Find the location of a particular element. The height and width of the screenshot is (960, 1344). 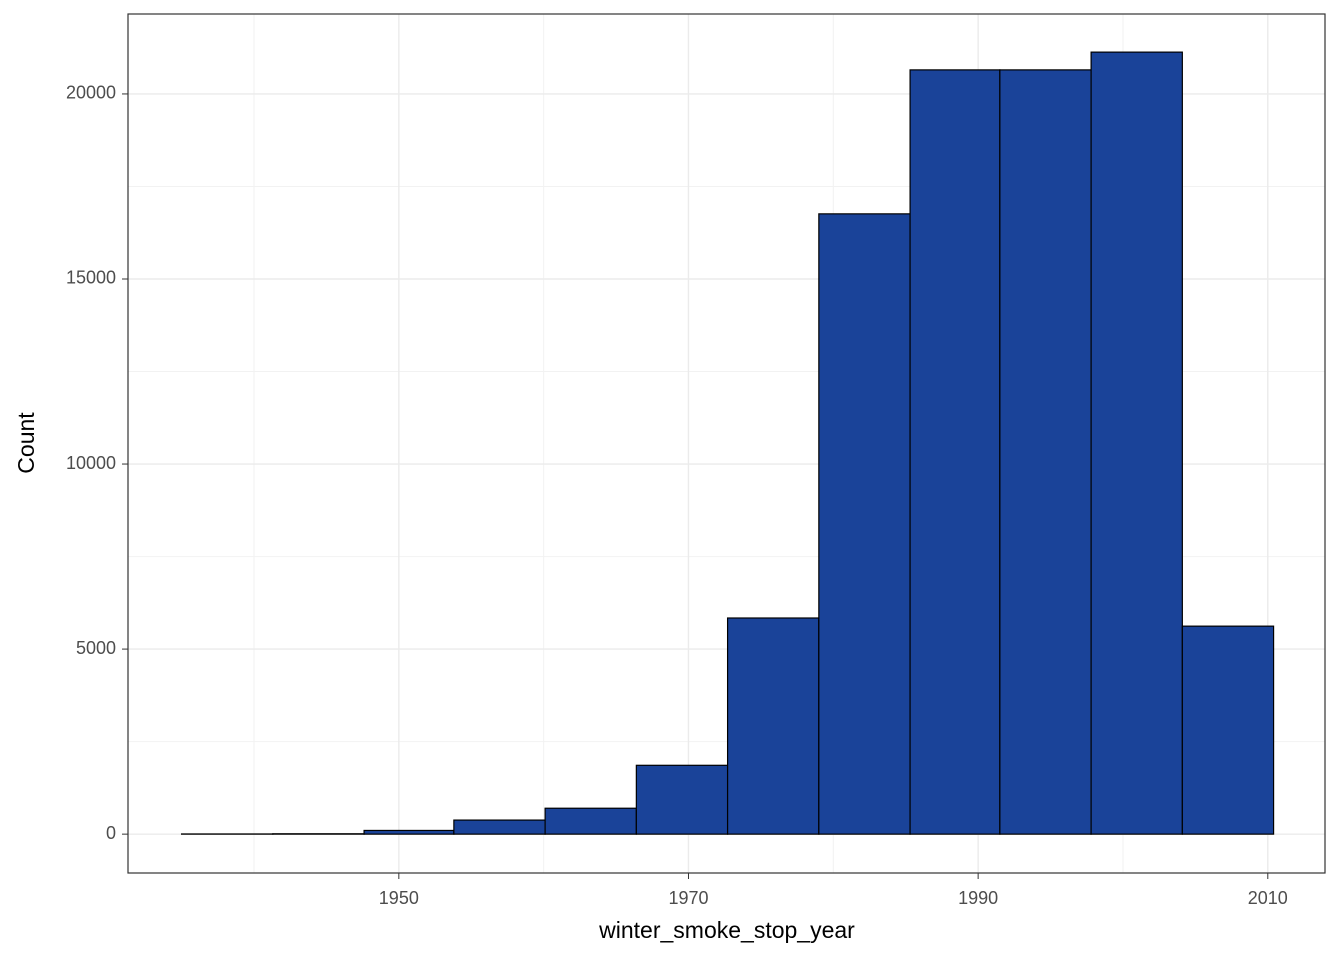

x-tick-label: 1970 is located at coordinates (688, 898).